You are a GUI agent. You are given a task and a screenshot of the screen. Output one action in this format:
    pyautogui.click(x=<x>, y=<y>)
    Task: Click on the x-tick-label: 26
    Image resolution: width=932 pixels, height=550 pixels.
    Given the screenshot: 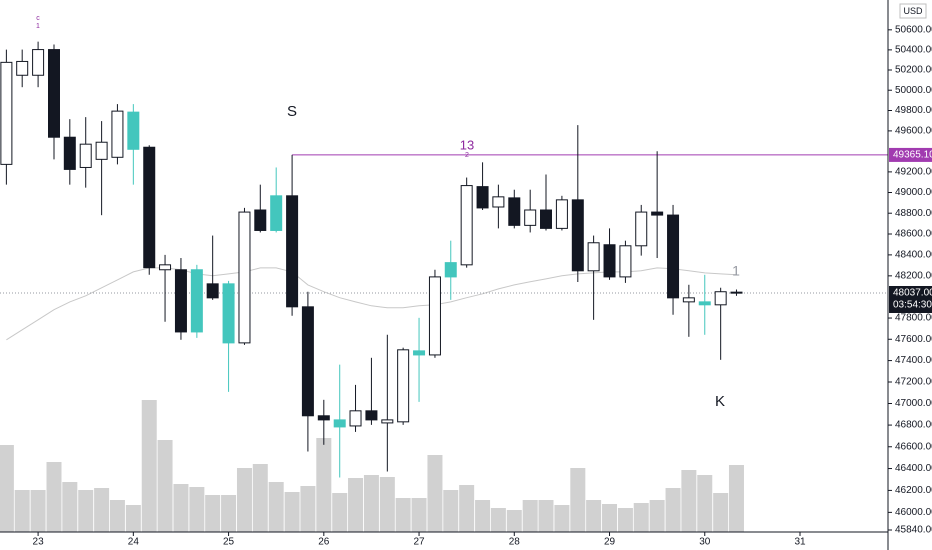 What is the action you would take?
    pyautogui.click(x=324, y=542)
    